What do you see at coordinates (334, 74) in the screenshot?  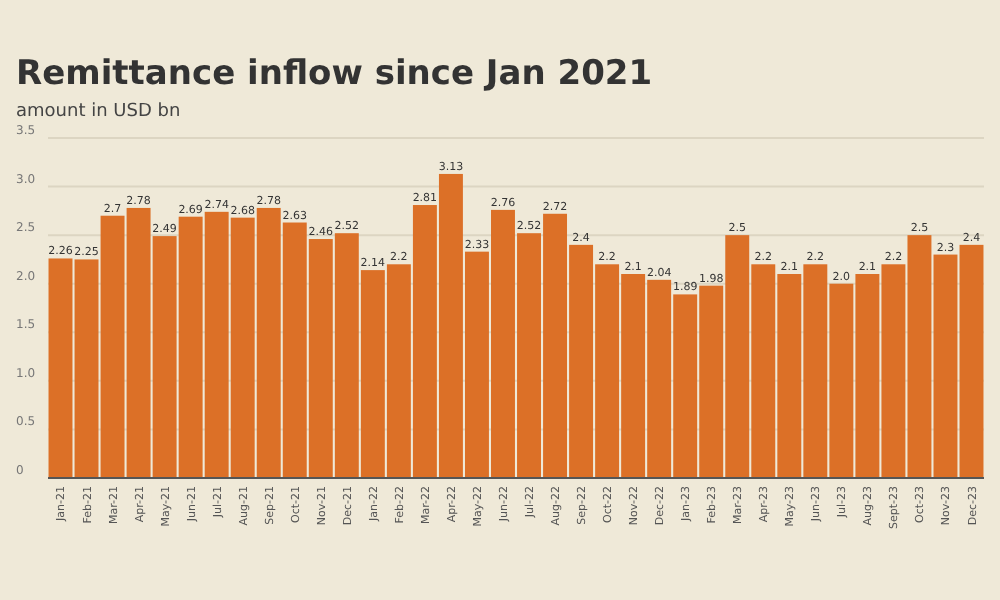 I see `chart-title: Remittance inflow since Jan 2021` at bounding box center [334, 74].